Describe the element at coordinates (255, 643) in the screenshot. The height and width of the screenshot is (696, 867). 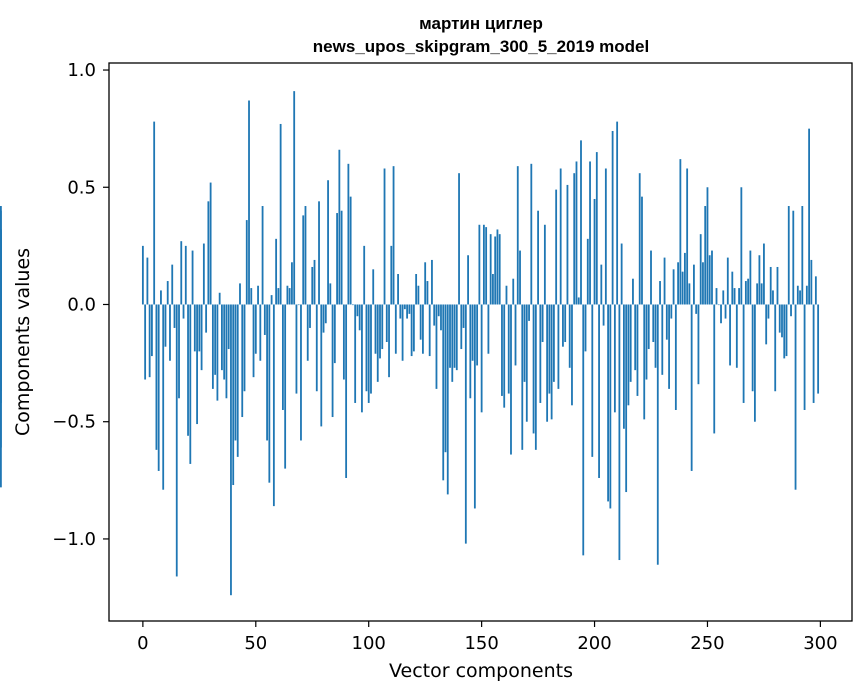
I see `x-tick-label: 50` at that location.